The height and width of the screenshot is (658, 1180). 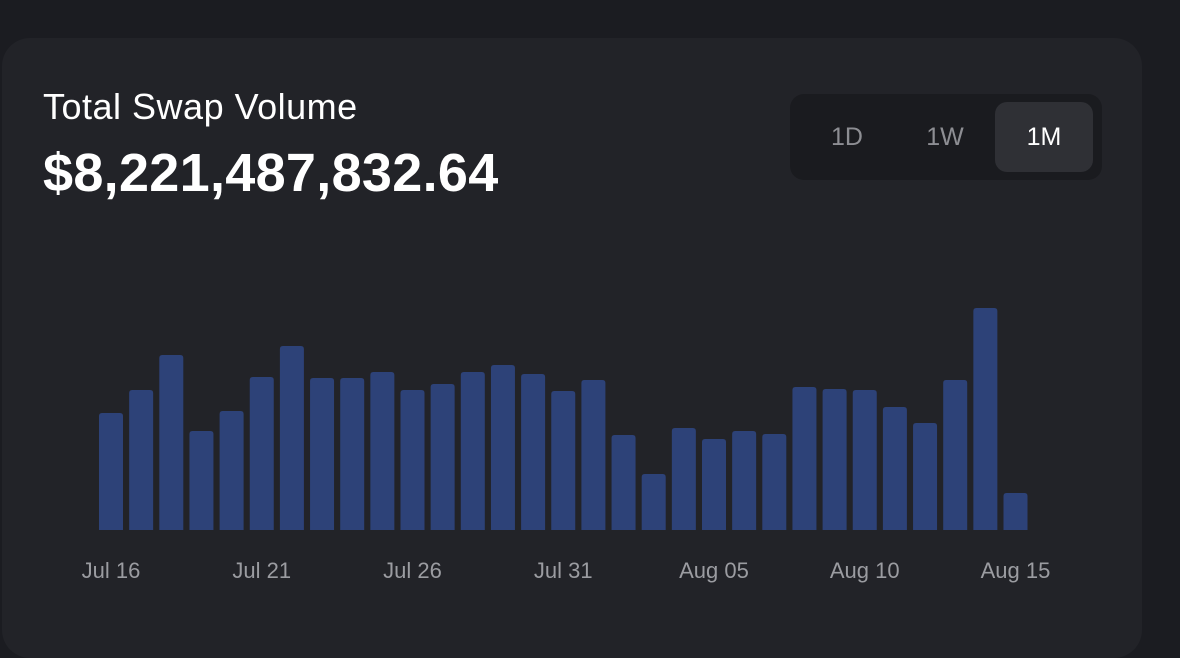 What do you see at coordinates (1016, 570) in the screenshot?
I see `x-tick-label: Aug 15` at bounding box center [1016, 570].